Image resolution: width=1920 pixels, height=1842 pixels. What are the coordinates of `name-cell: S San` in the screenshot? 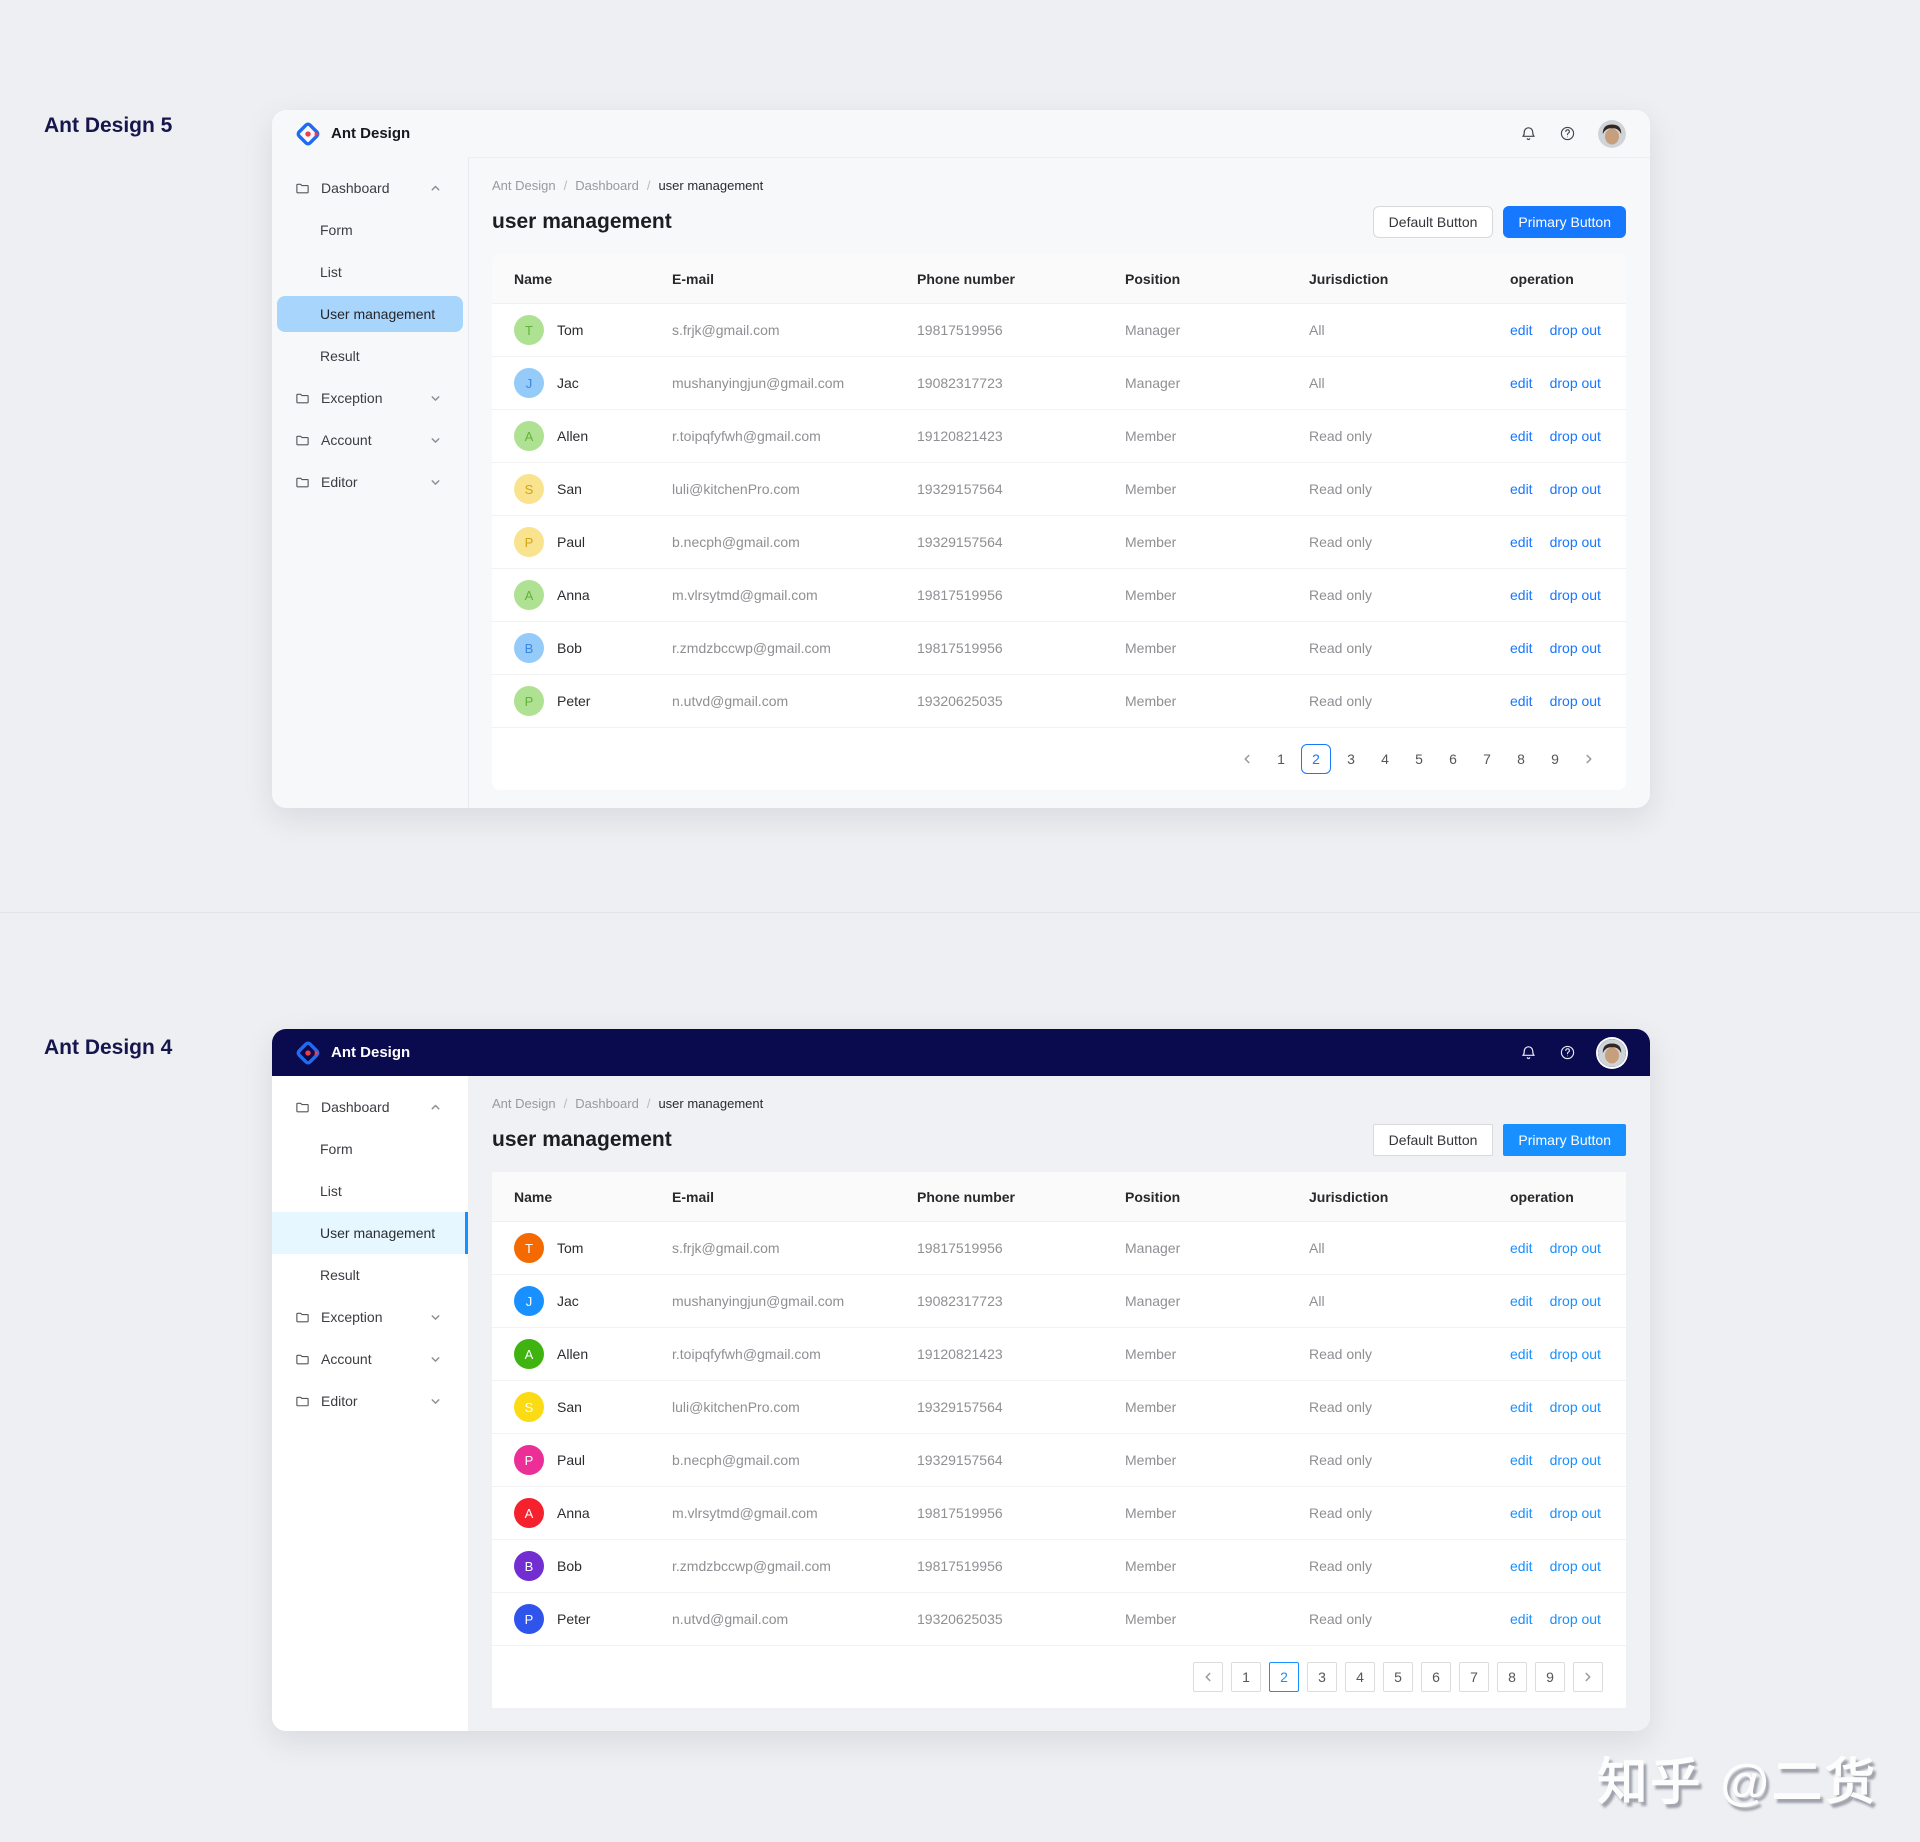 It's located at (593, 489).